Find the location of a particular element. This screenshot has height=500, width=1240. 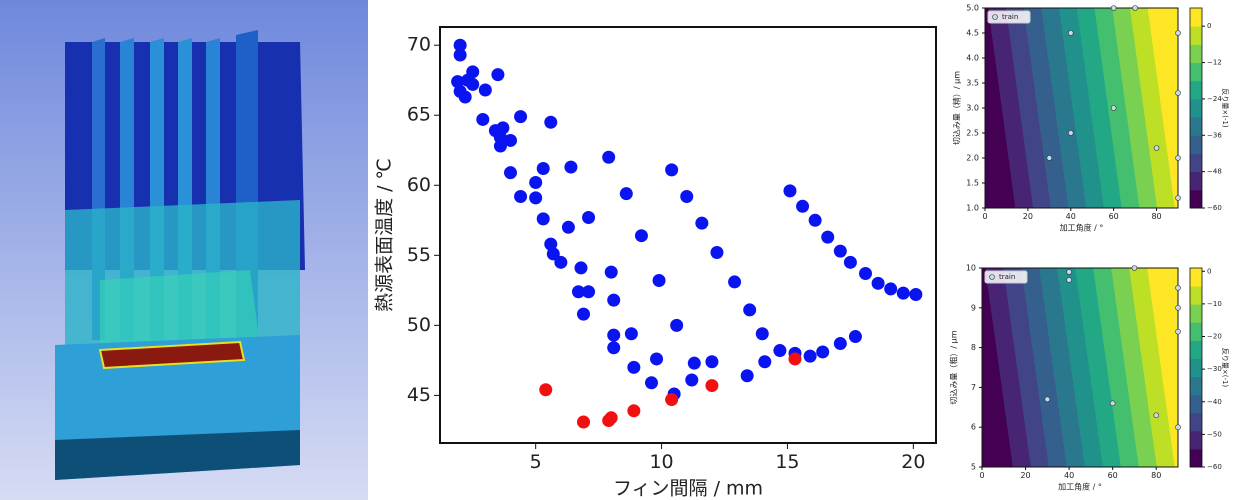

x-axis-label: フィン間隔 / mm is located at coordinates (688, 488).